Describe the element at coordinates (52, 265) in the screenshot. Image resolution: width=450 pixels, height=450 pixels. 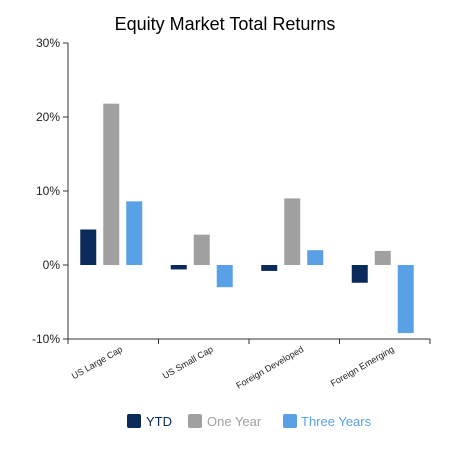
I see `y-tick-label: 0%` at that location.